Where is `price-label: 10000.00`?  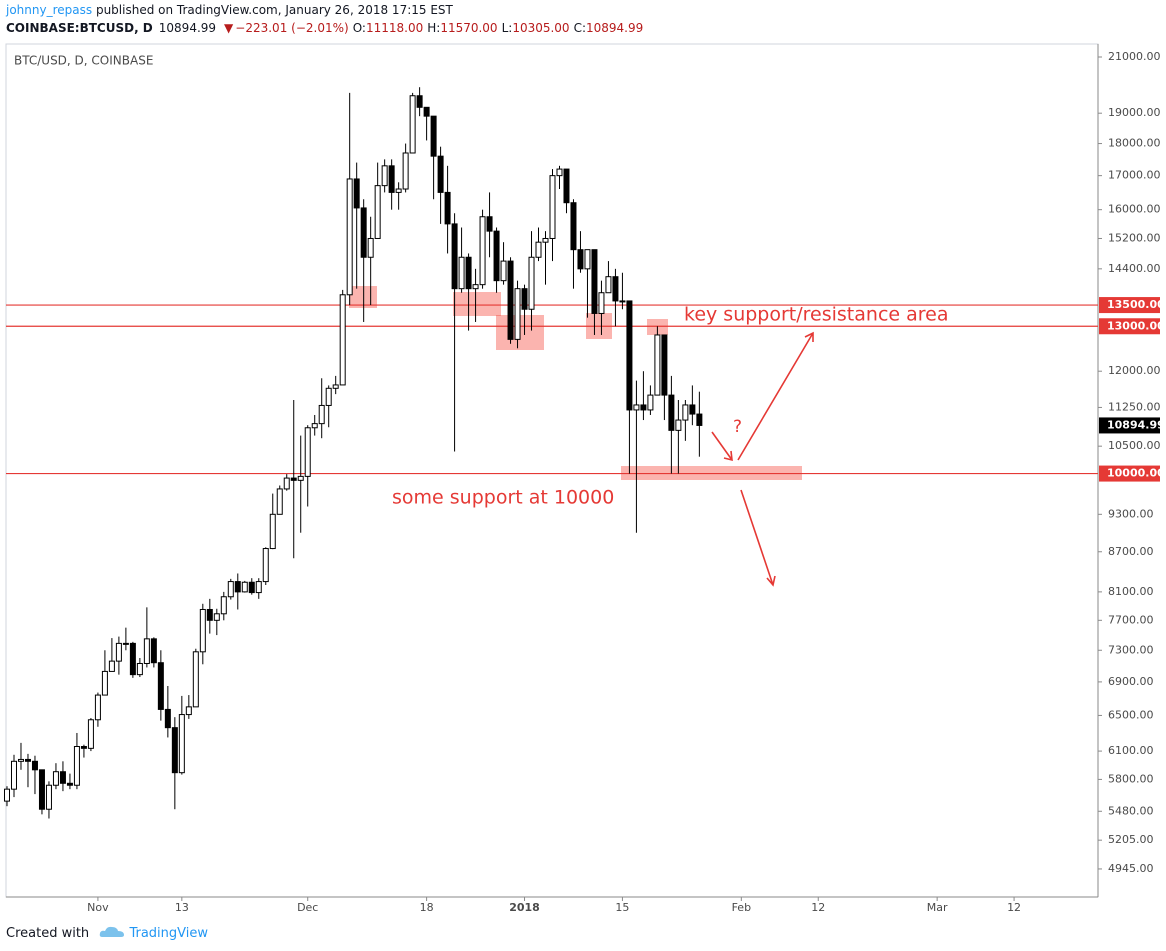 price-label: 10000.00 is located at coordinates (1136, 473).